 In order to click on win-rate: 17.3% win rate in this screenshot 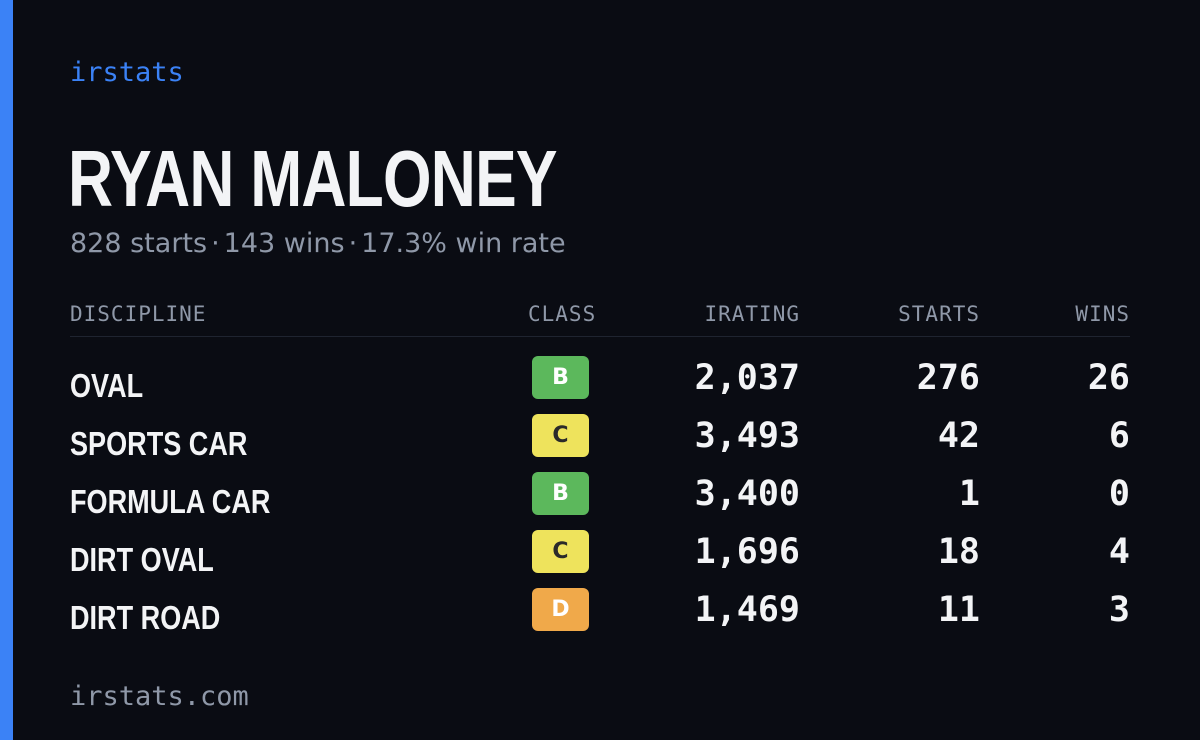, I will do `click(463, 243)`.